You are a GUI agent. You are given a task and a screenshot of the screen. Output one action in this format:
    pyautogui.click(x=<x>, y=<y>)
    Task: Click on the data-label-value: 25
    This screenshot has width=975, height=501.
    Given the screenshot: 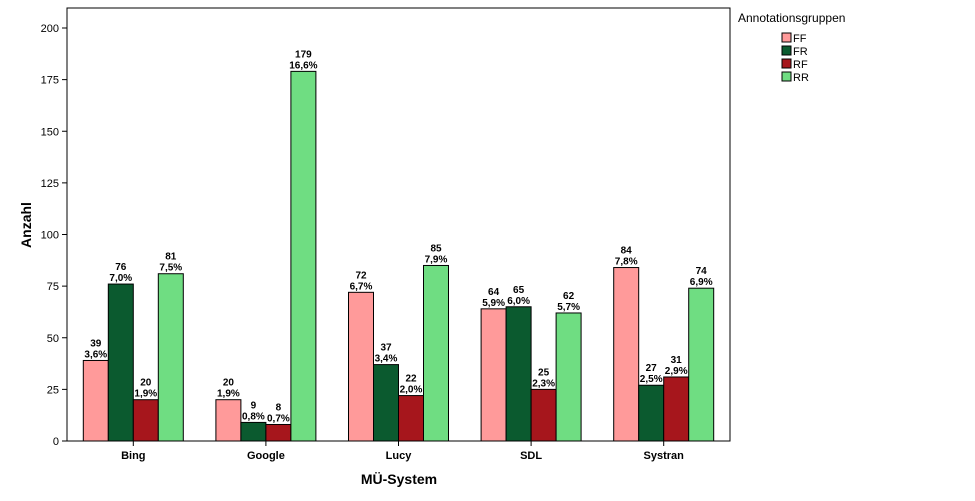 What is the action you would take?
    pyautogui.click(x=544, y=372)
    